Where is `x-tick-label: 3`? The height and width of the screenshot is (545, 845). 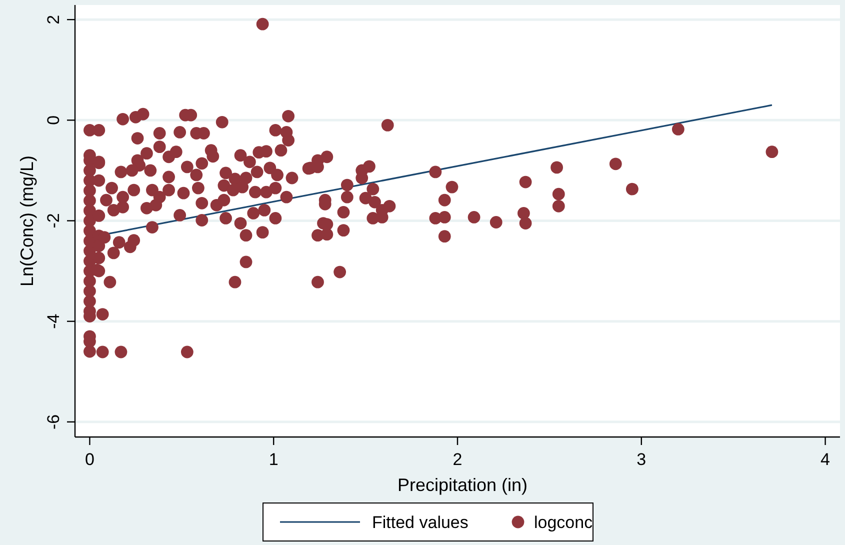 x-tick-label: 3 is located at coordinates (641, 459).